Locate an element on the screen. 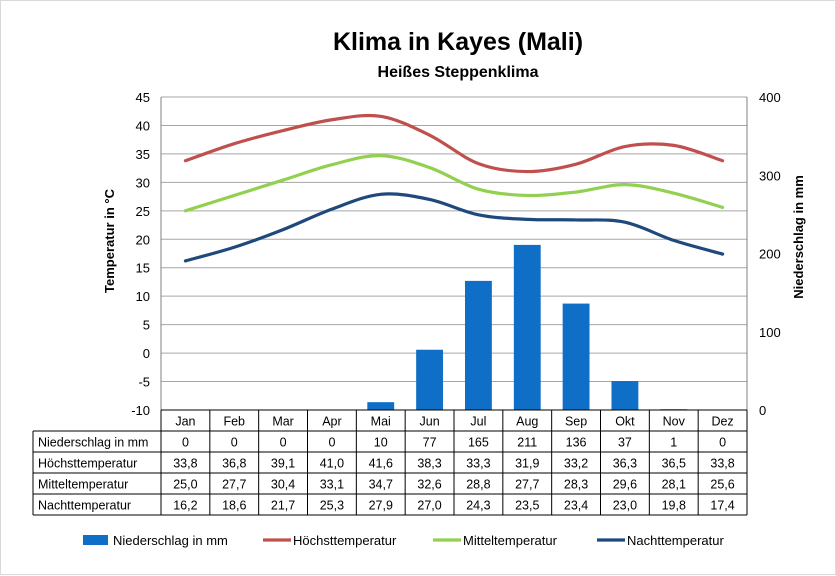 The image size is (836, 576). x-tick-label: Mai is located at coordinates (381, 422).